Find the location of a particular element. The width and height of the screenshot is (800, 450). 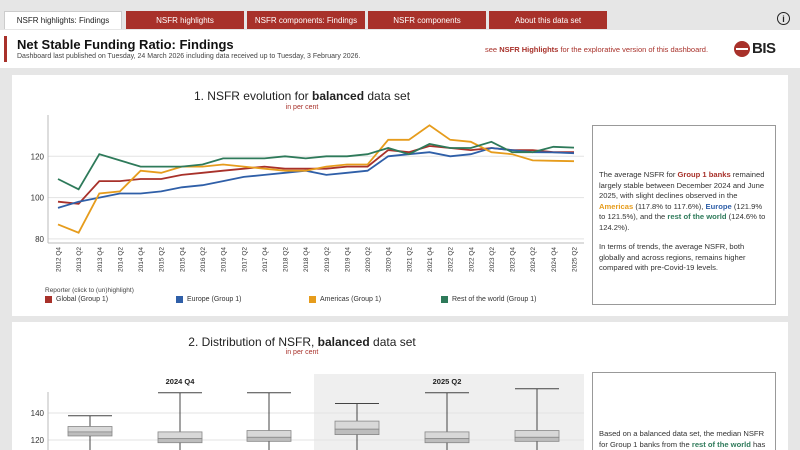

bis-logo-text: BIS is located at coordinates (764, 48).